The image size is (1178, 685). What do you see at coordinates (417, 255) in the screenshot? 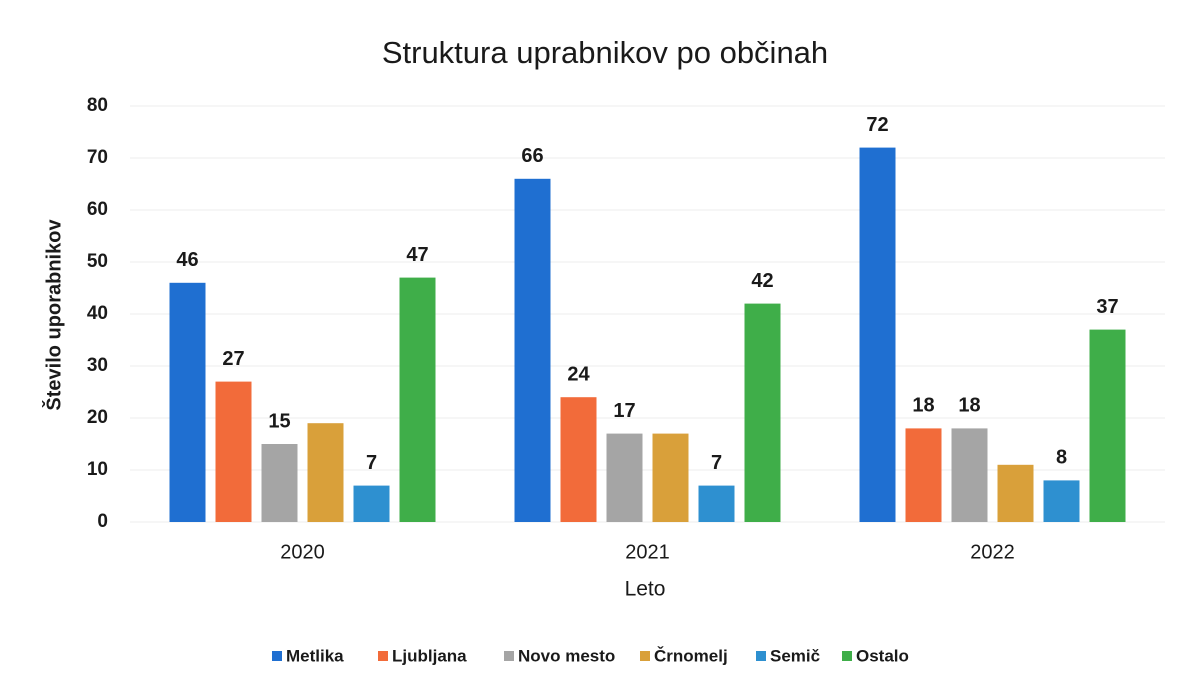
I see `data-label: 47` at bounding box center [417, 255].